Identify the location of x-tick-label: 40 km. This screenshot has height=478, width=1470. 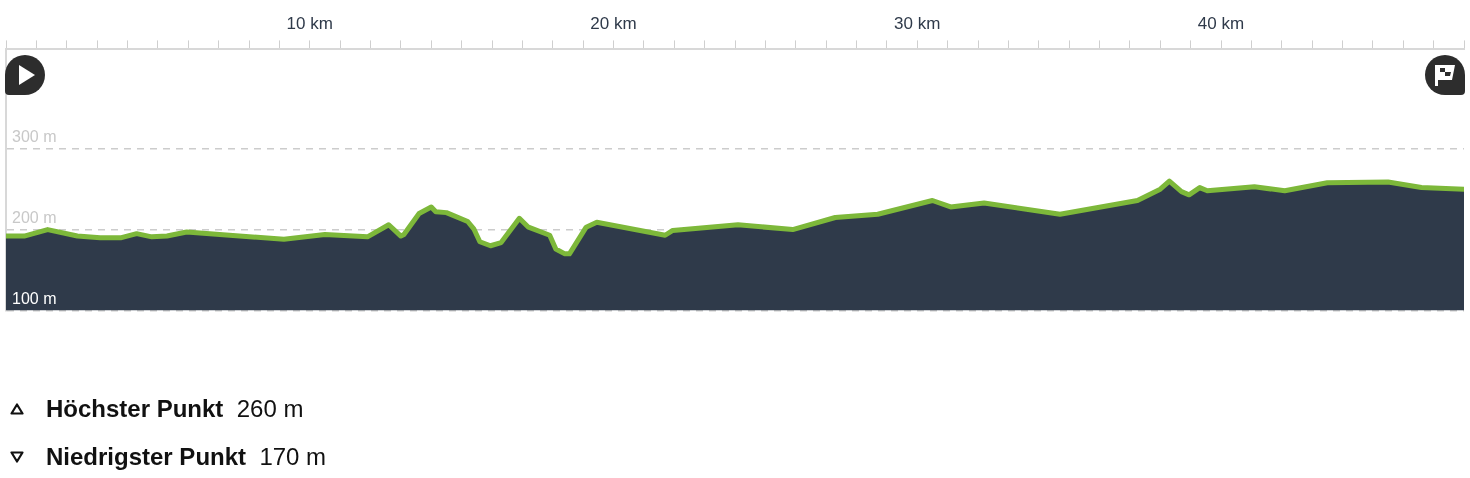
(1221, 23).